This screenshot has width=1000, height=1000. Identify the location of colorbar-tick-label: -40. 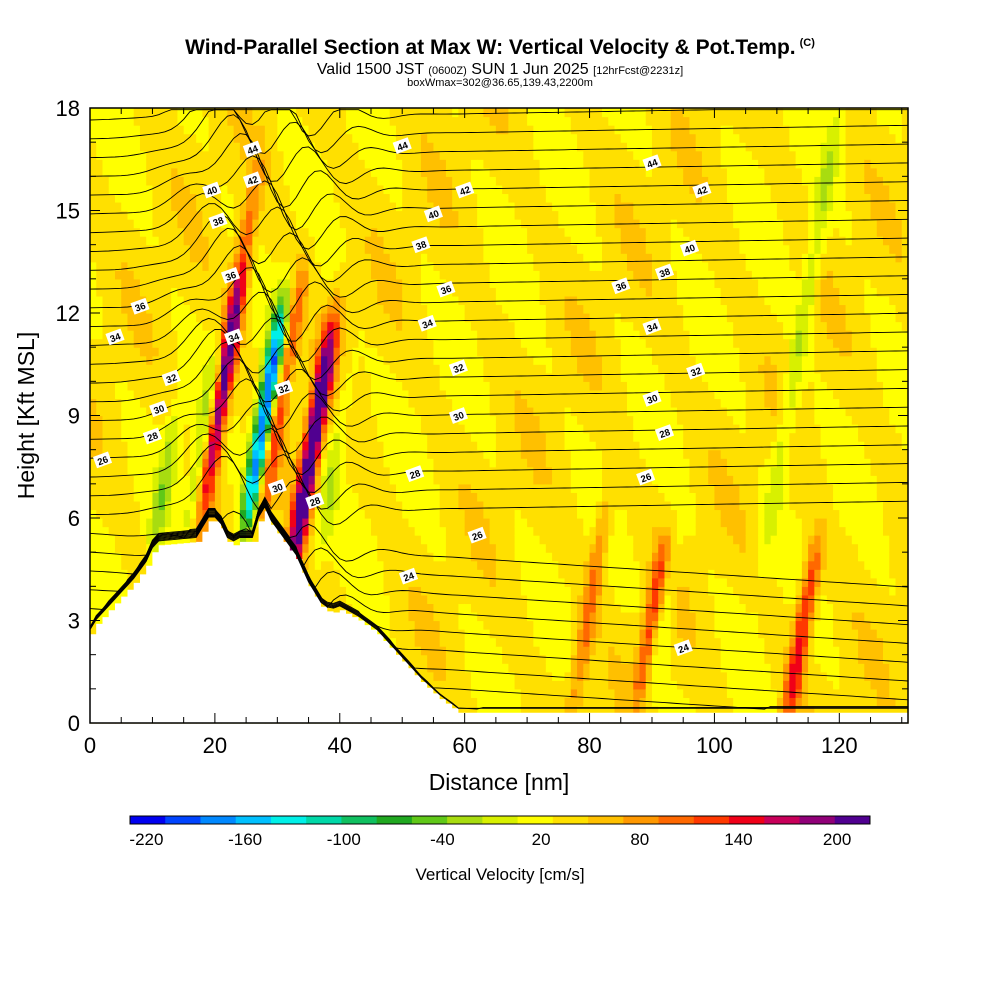
(442, 839).